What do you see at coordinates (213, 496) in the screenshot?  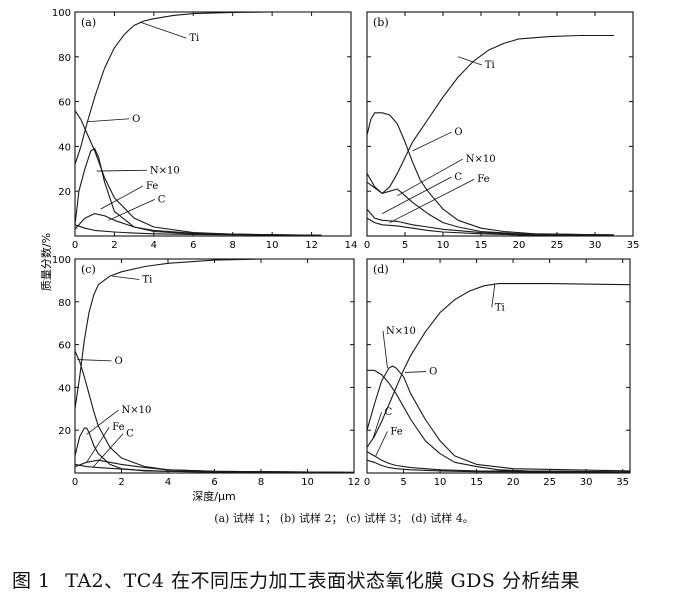 I see `x-axis-label: 深度/μm` at bounding box center [213, 496].